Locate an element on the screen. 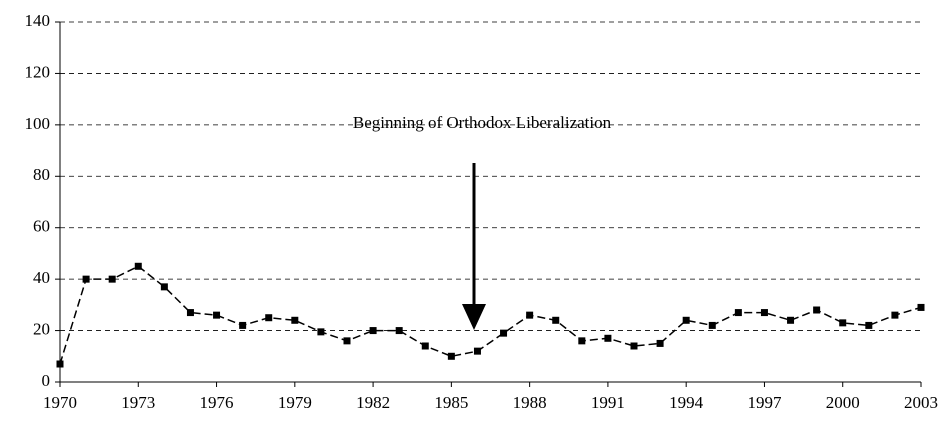 Image resolution: width=947 pixels, height=424 pixels. y-tick-label: 80 is located at coordinates (41, 174).